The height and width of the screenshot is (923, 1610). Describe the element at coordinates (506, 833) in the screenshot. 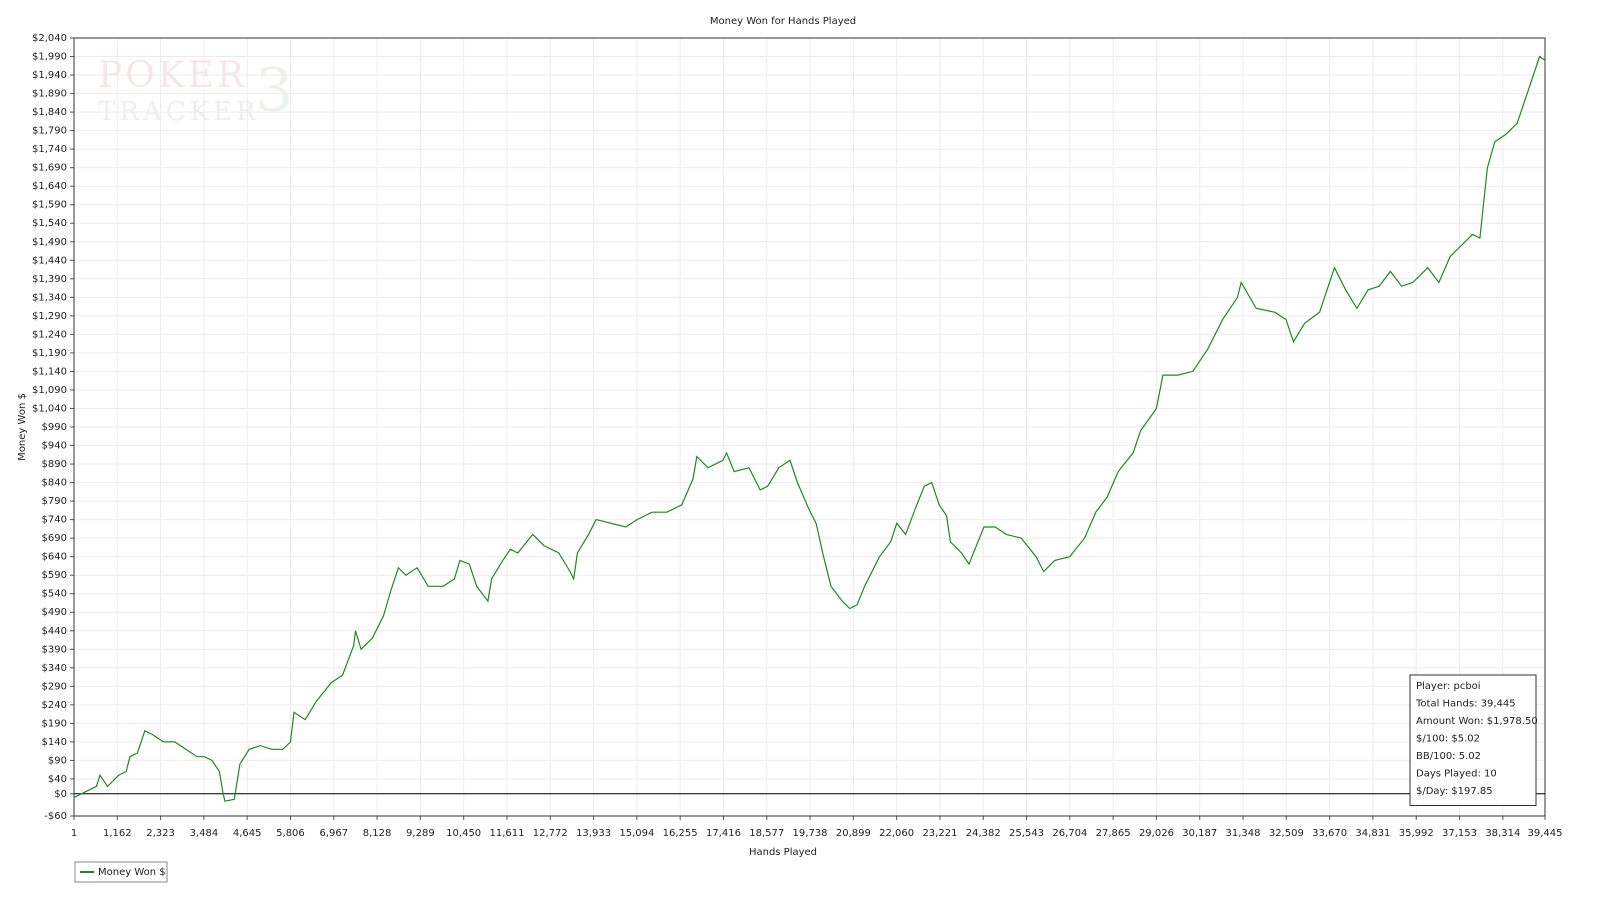

I see `x-tick-label: 11,611` at that location.